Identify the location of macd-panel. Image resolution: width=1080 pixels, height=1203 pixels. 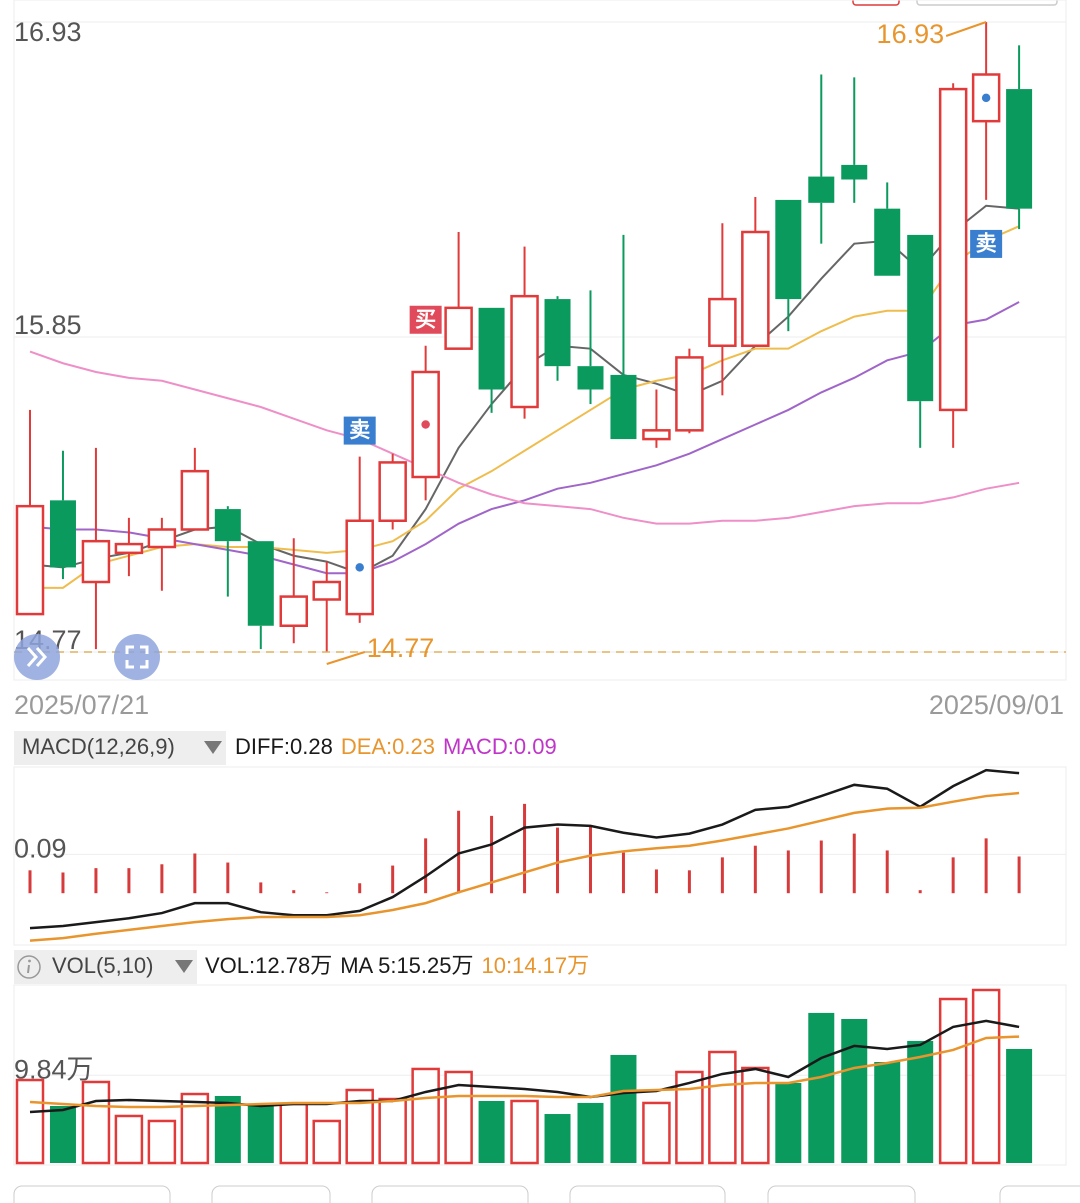
(540, 856).